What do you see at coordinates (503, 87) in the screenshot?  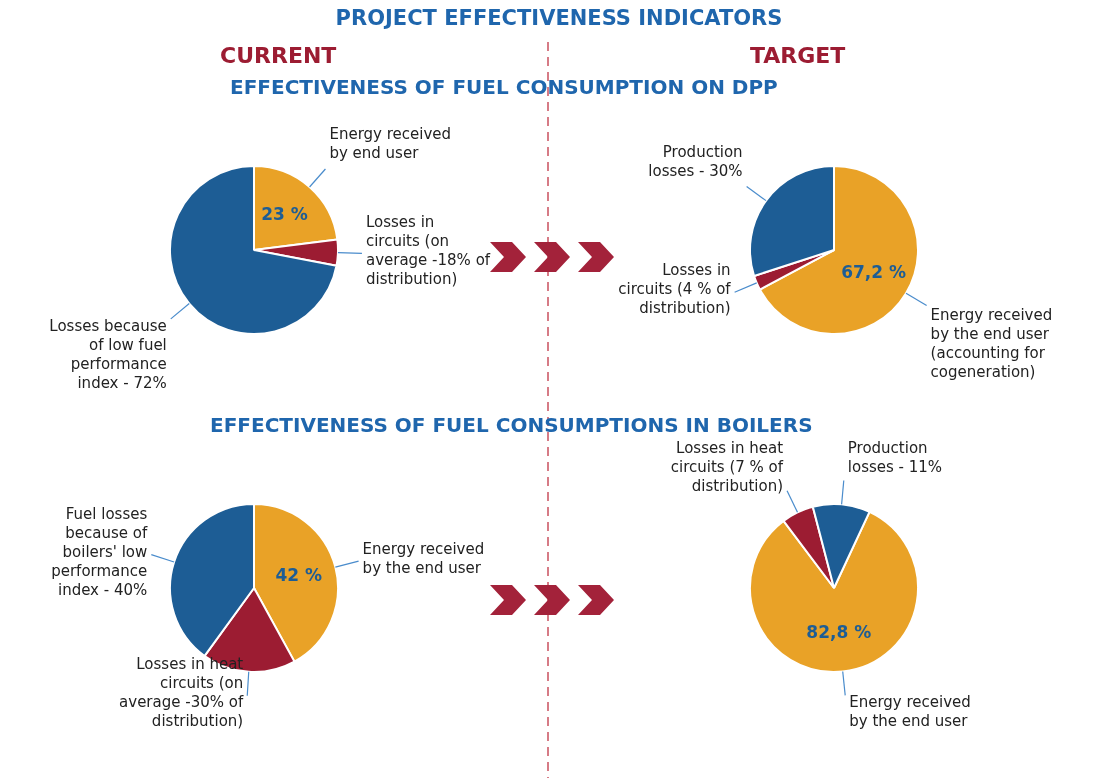 I see `chart-title: EFFECTIVENESS OF FUEL CONSUMPTION ON DPP` at bounding box center [503, 87].